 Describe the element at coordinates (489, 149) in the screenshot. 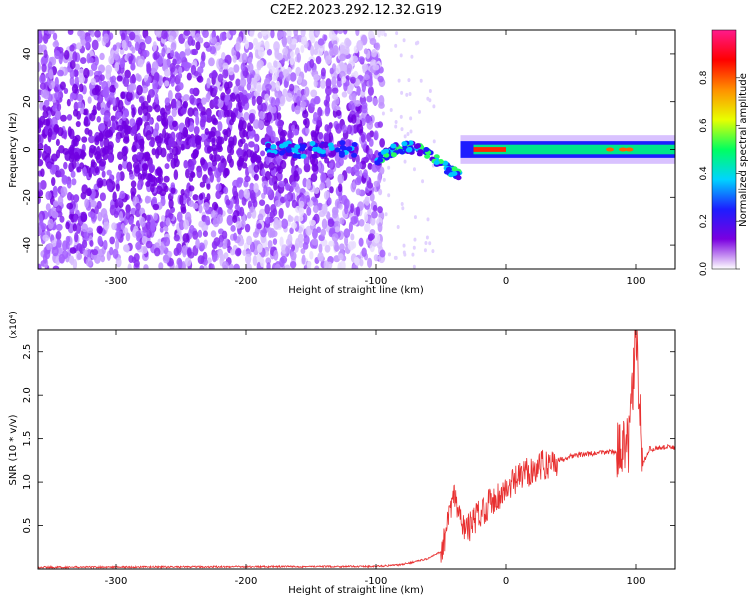

I see `heatmap-band-peak` at that location.